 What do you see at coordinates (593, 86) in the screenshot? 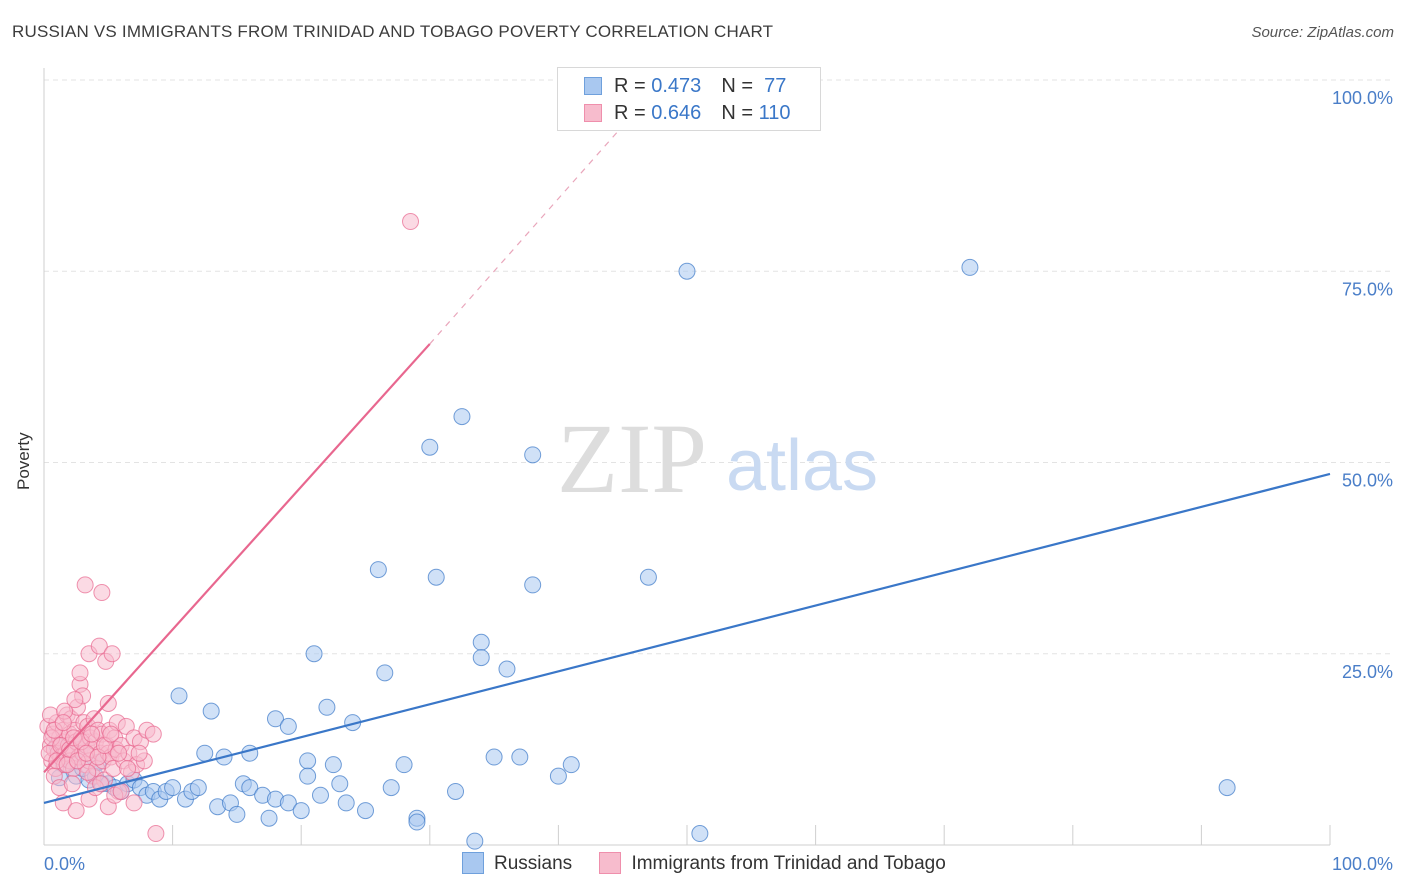
I see `legend-swatch-russians` at bounding box center [593, 86].